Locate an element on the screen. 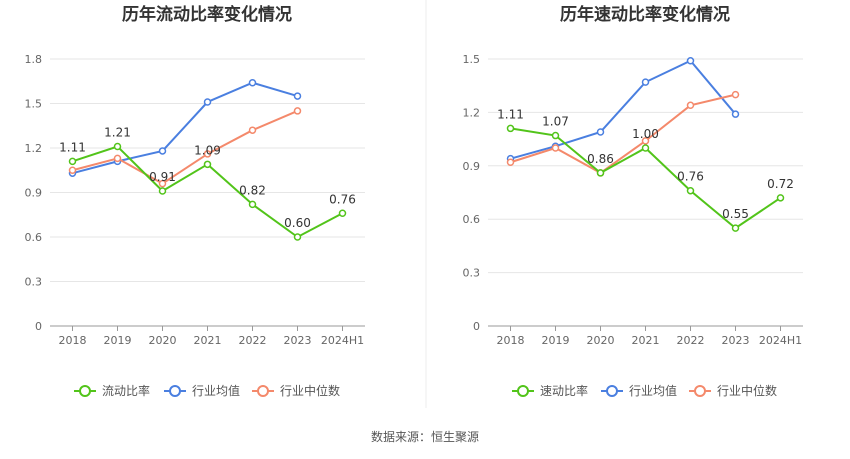 The image size is (850, 459). y-tick-label: 1.8 is located at coordinates (34, 59).